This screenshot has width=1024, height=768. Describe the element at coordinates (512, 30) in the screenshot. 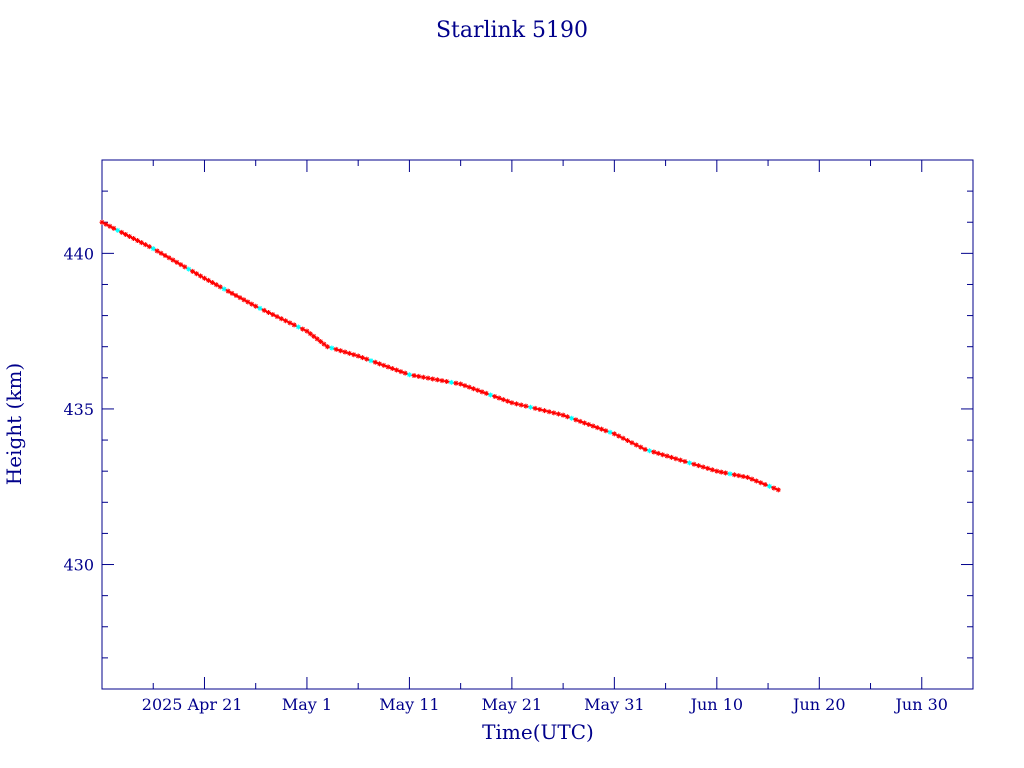

I see `chart-title: Starlink 5190` at that location.